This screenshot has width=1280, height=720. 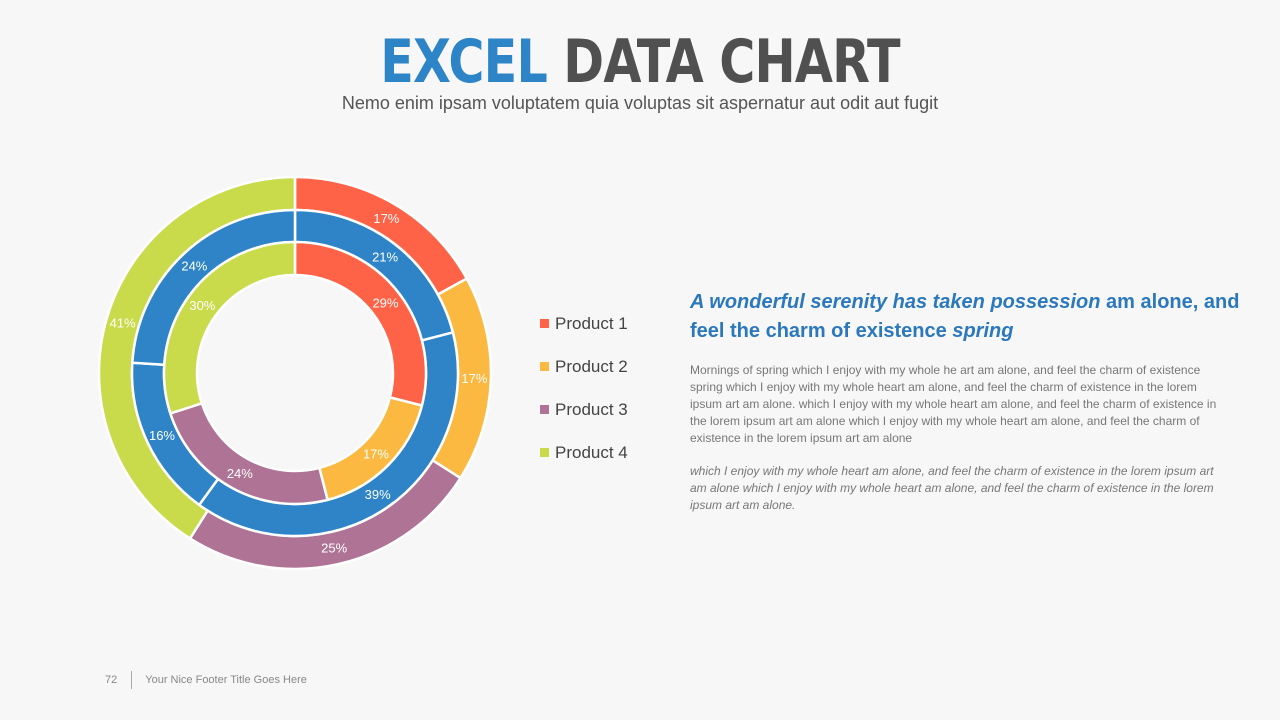 I want to click on footer-title: Your Nice Footer Title Goes Here, so click(x=226, y=680).